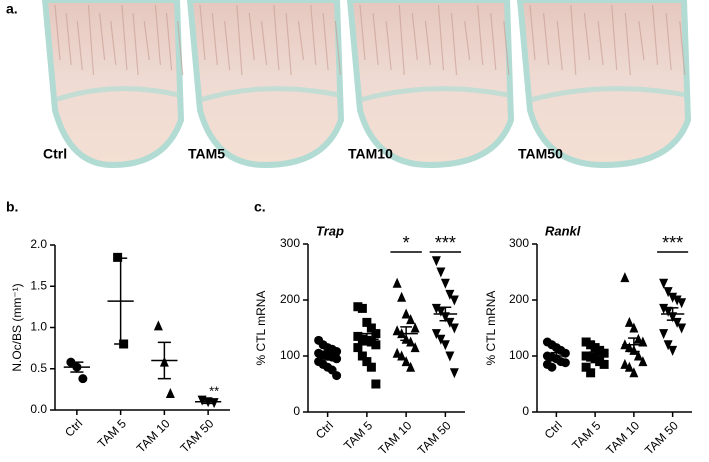 This screenshot has width=709, height=462. I want to click on image-label: TAM10, so click(370, 154).